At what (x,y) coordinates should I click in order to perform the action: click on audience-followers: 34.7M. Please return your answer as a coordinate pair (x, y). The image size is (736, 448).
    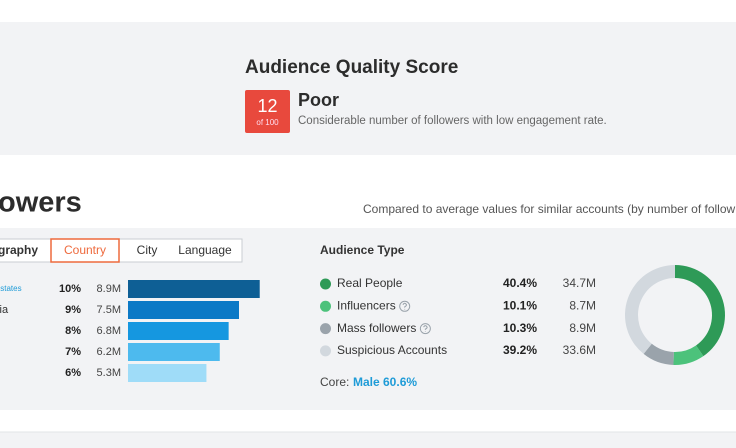
    Looking at the image, I should click on (579, 283).